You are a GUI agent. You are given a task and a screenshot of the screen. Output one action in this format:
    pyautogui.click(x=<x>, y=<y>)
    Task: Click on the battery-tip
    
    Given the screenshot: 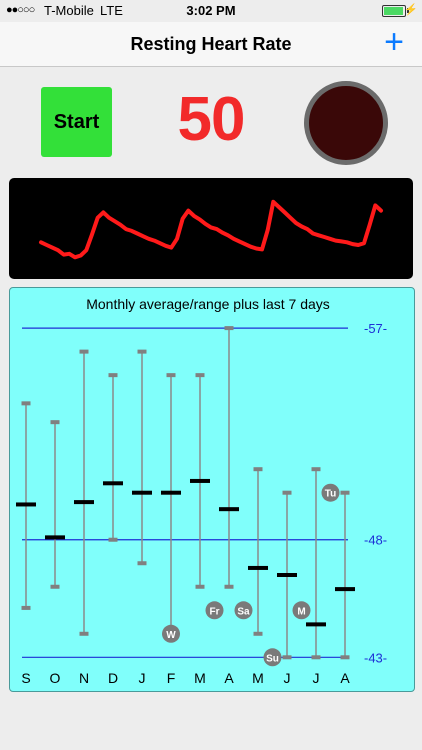 What is the action you would take?
    pyautogui.click(x=408, y=10)
    